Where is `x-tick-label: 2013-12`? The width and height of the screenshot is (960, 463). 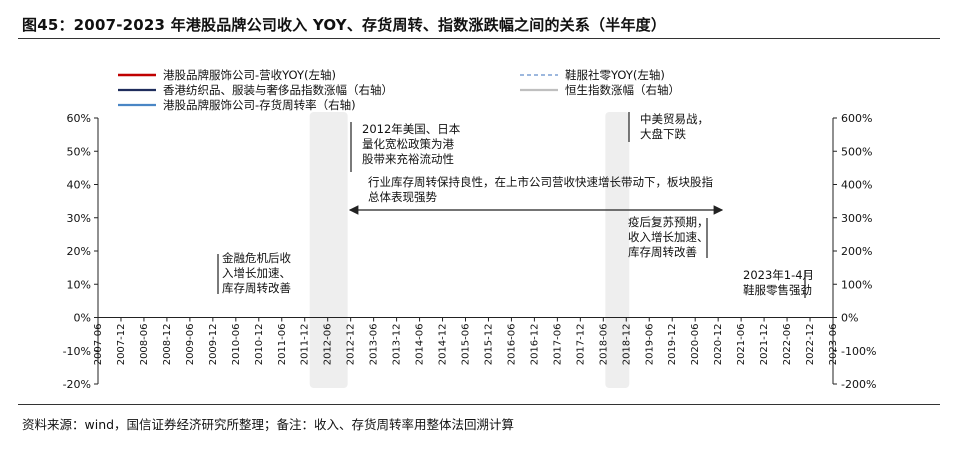
x-tick-label: 2013-12 is located at coordinates (397, 345).